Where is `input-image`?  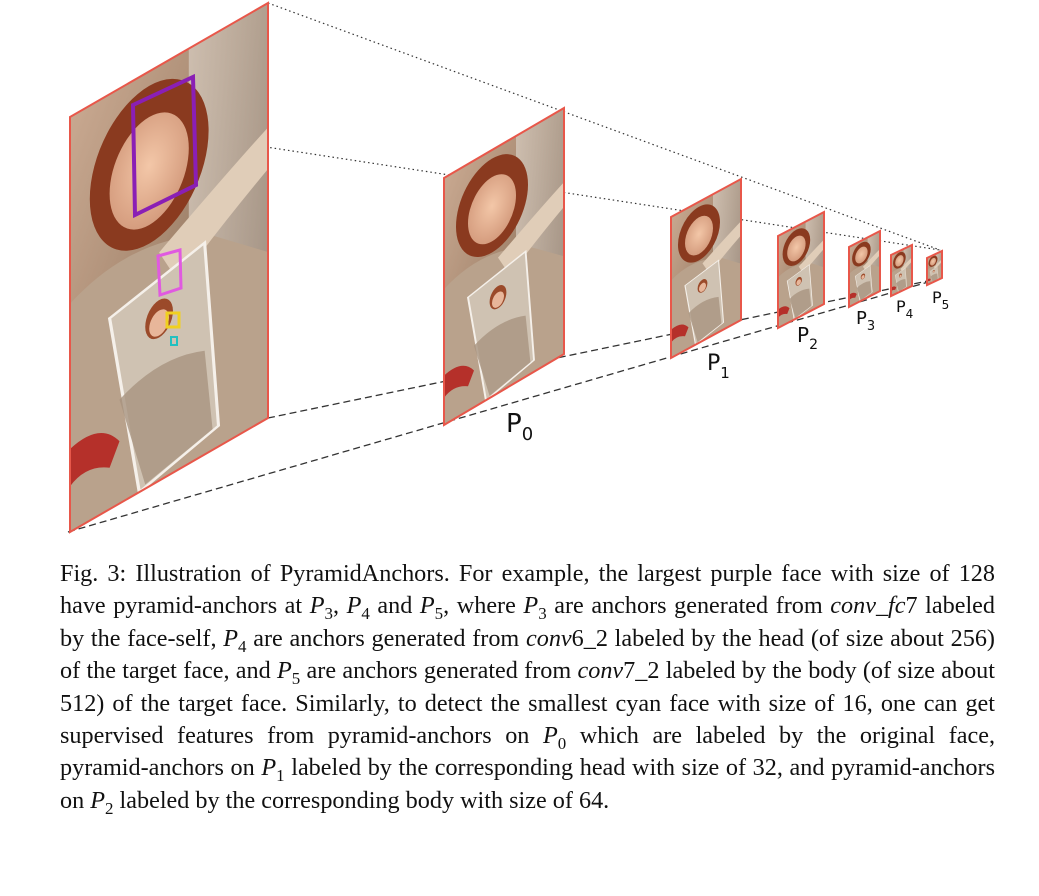
input-image is located at coordinates (169, 267).